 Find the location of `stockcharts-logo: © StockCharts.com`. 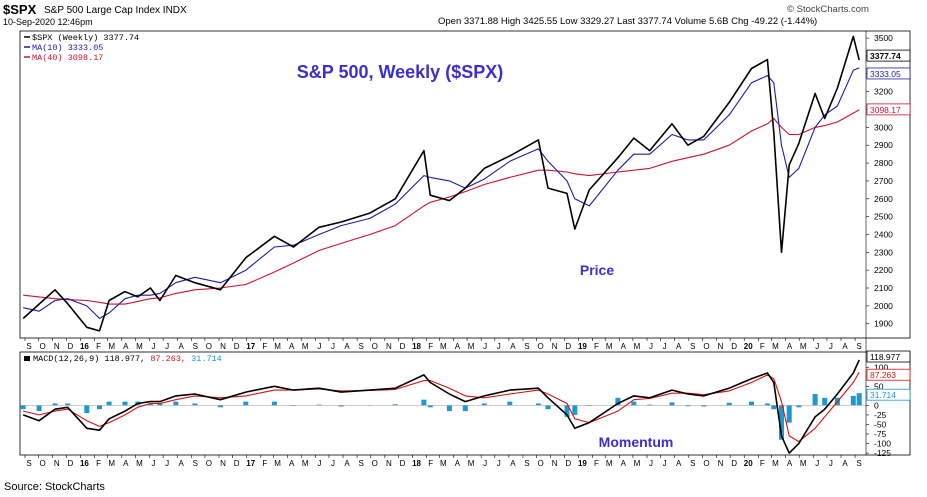

stockcharts-logo: © StockCharts.com is located at coordinates (828, 9).